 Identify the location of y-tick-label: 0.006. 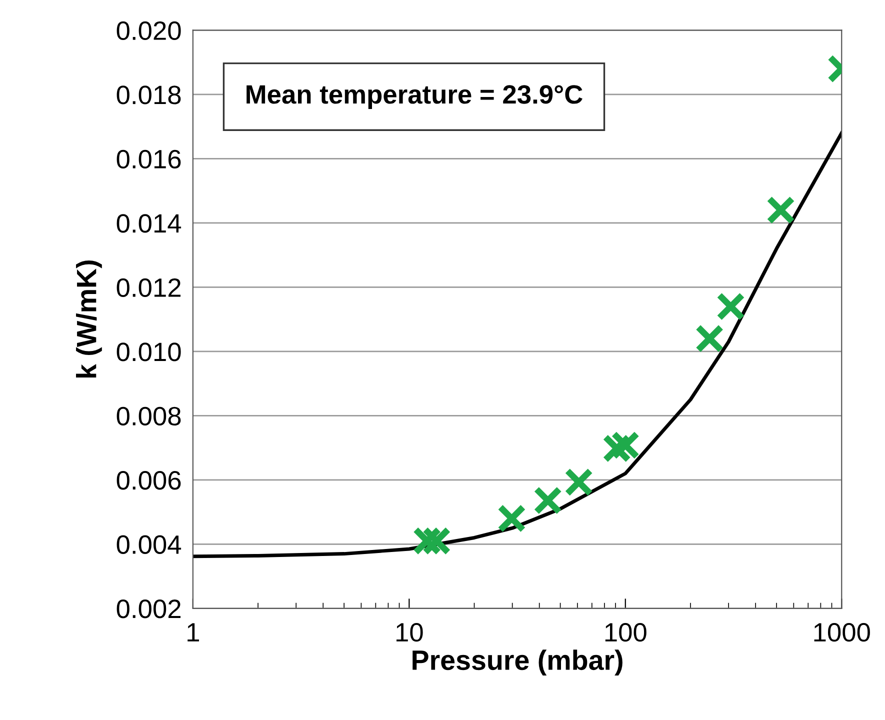
(148, 480).